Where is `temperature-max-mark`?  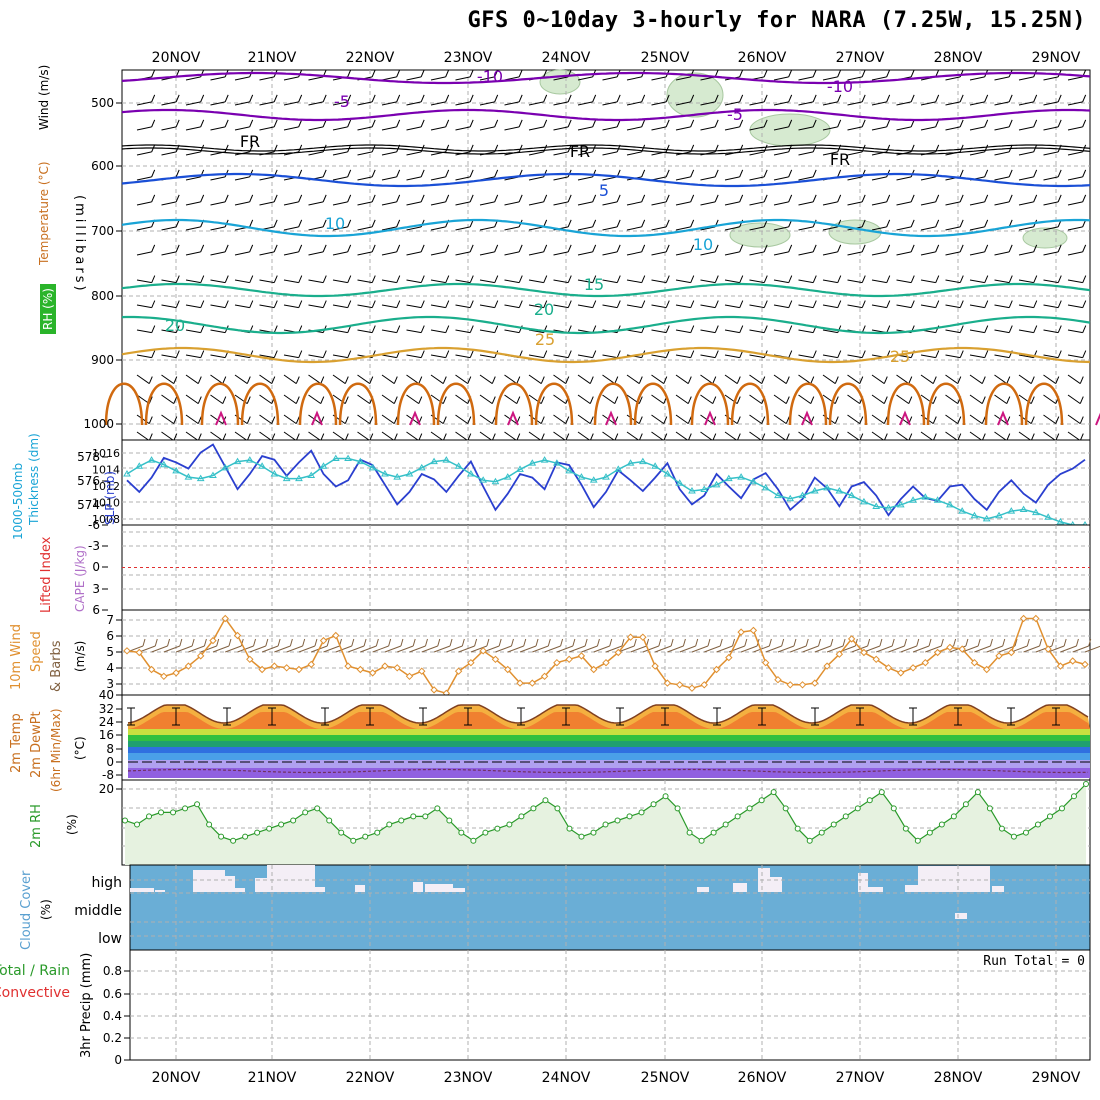 temperature-max-mark is located at coordinates (807, 418).